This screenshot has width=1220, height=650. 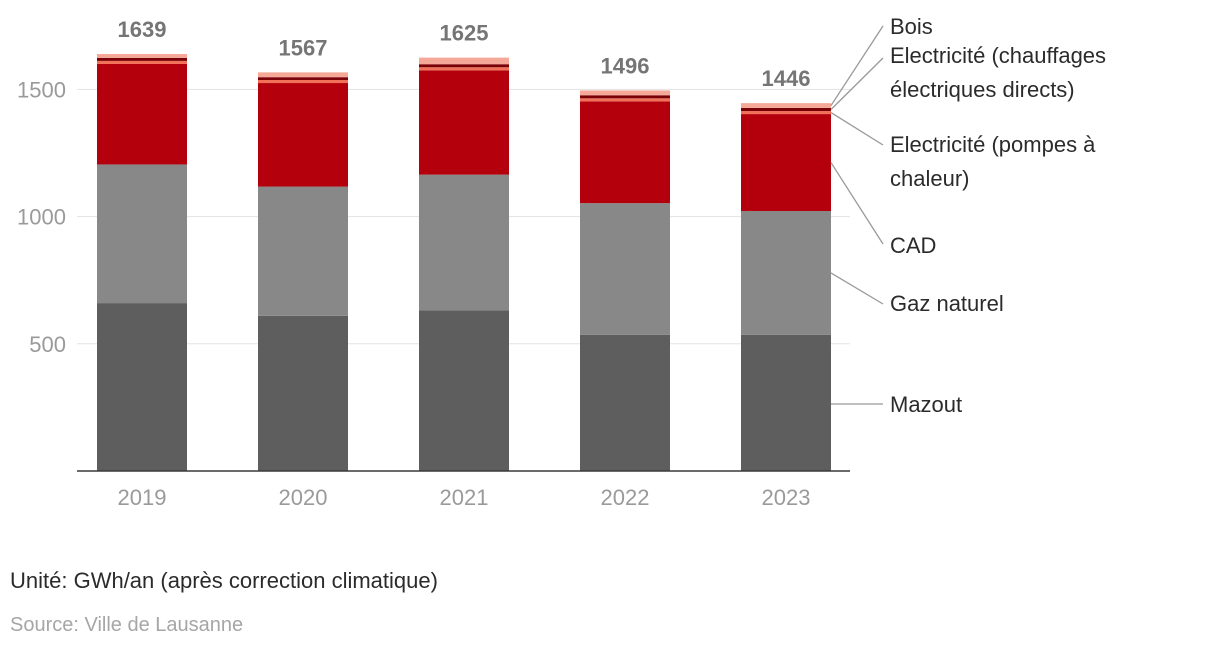 I want to click on y-tick-label: 1500, so click(x=41, y=89).